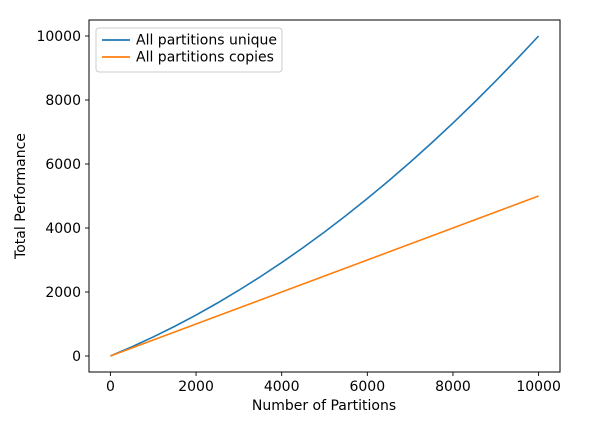 This screenshot has width=600, height=429. I want to click on x-tick-label: 10000, so click(538, 387).